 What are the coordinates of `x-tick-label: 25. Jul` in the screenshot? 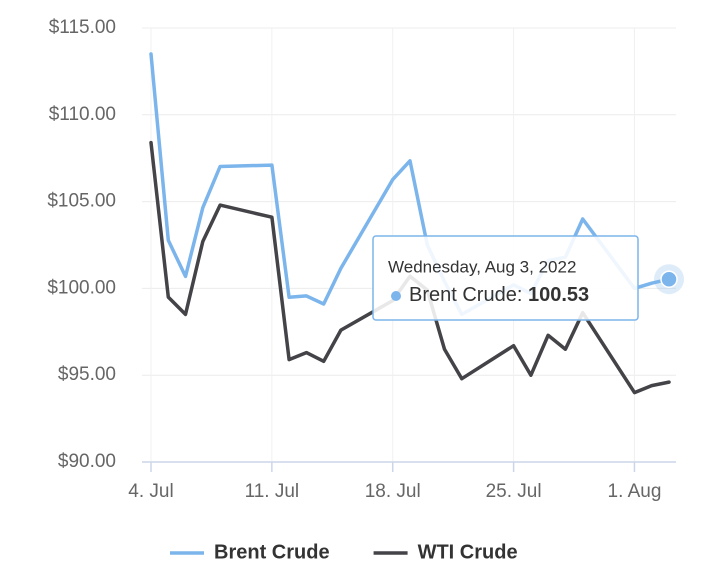 It's located at (514, 491).